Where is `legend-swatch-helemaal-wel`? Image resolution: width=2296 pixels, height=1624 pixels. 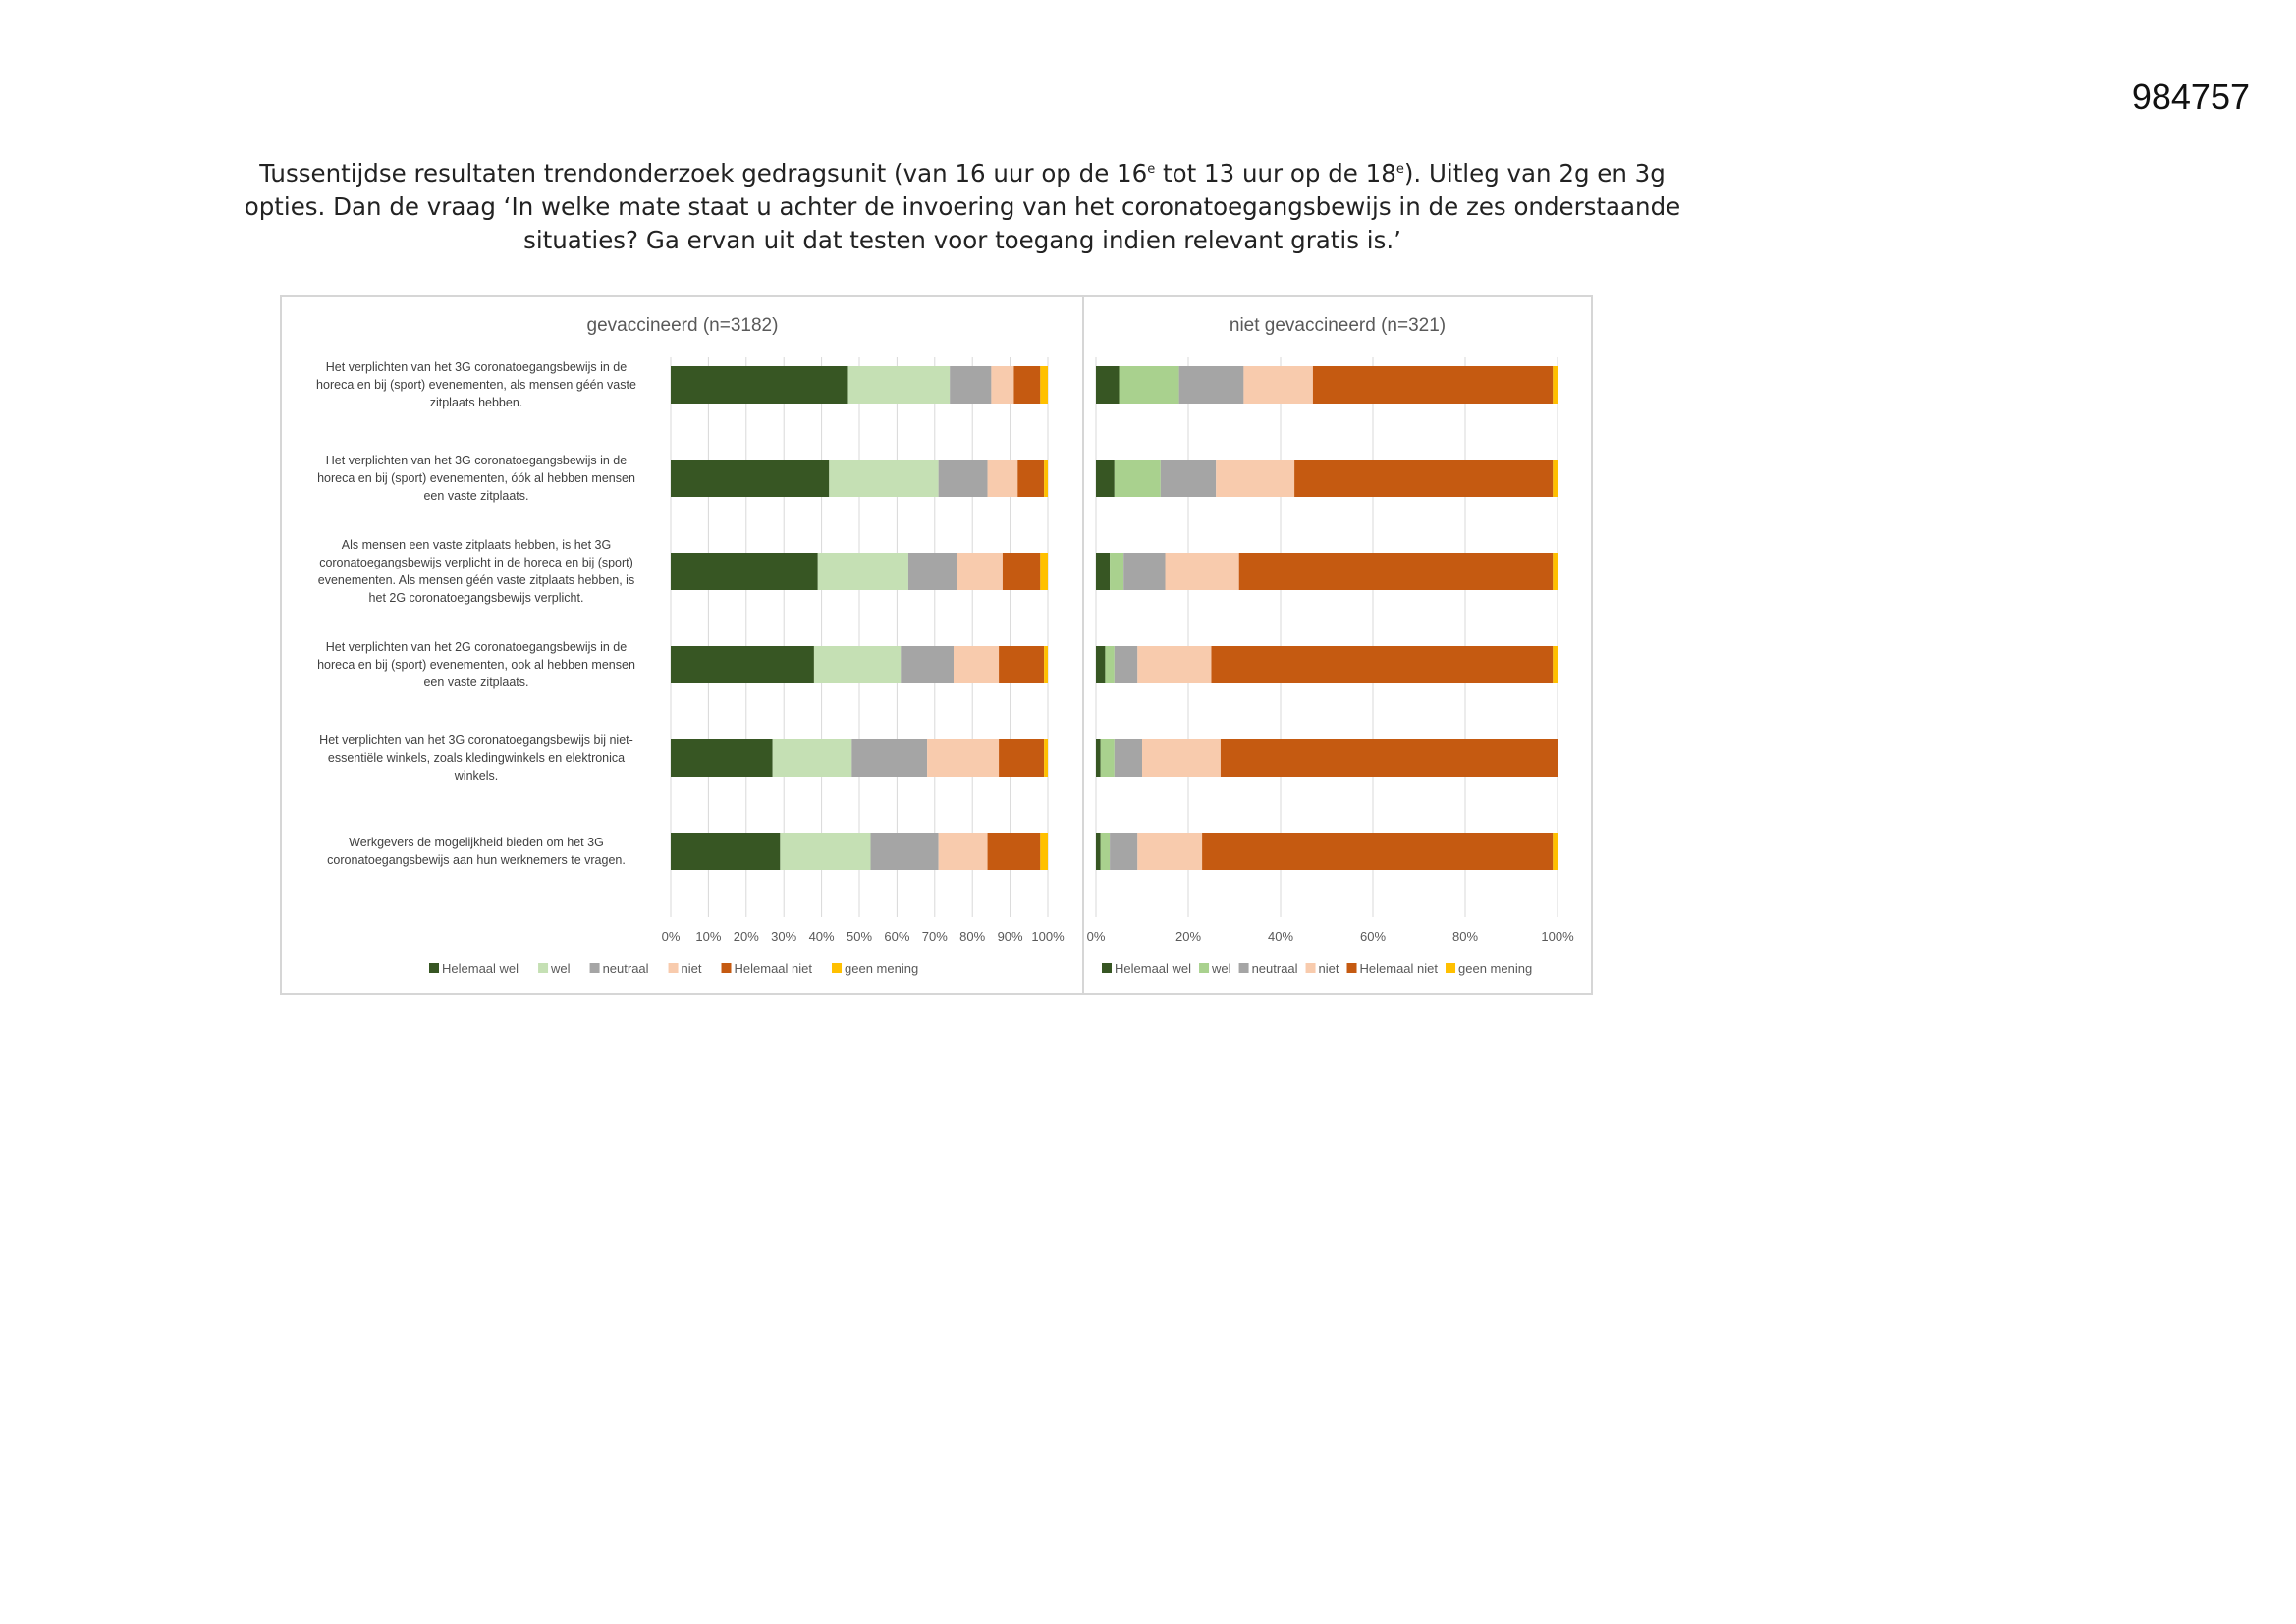
legend-swatch-helemaal-wel is located at coordinates (1107, 968).